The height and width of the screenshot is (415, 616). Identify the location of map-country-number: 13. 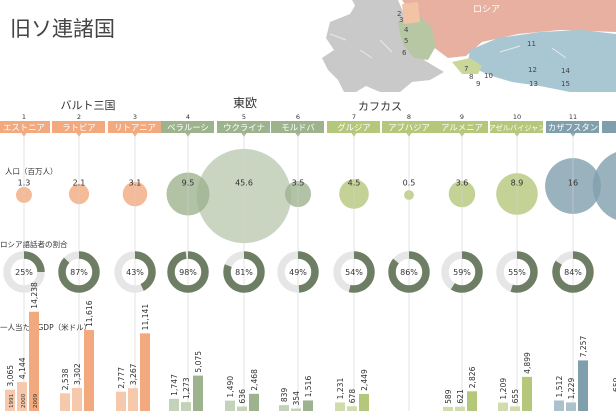
(533, 84).